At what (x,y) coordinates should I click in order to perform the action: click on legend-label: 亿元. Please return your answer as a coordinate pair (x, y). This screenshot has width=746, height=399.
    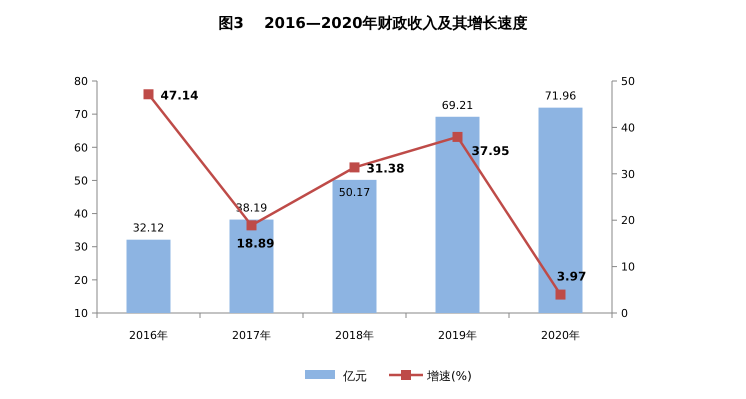
    Looking at the image, I should click on (354, 376).